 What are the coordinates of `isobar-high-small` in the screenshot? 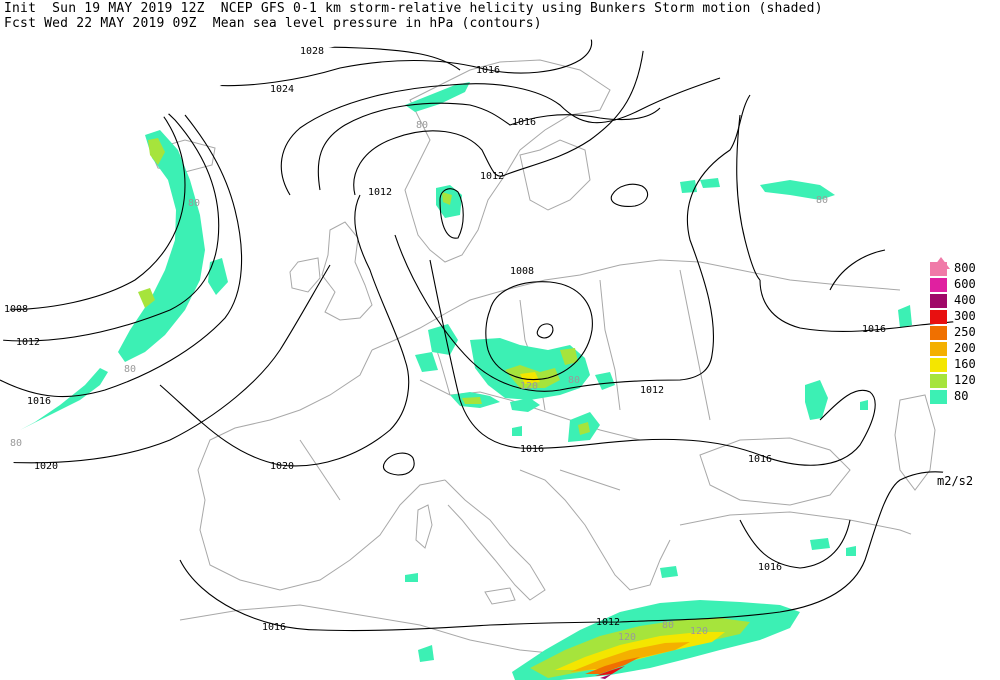 It's located at (629, 195).